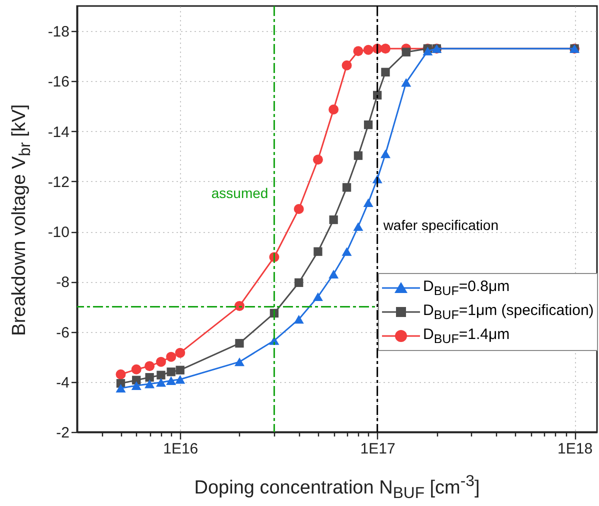 This screenshot has width=599, height=506. What do you see at coordinates (575, 449) in the screenshot?
I see `x-tick-label: 1E18` at bounding box center [575, 449].